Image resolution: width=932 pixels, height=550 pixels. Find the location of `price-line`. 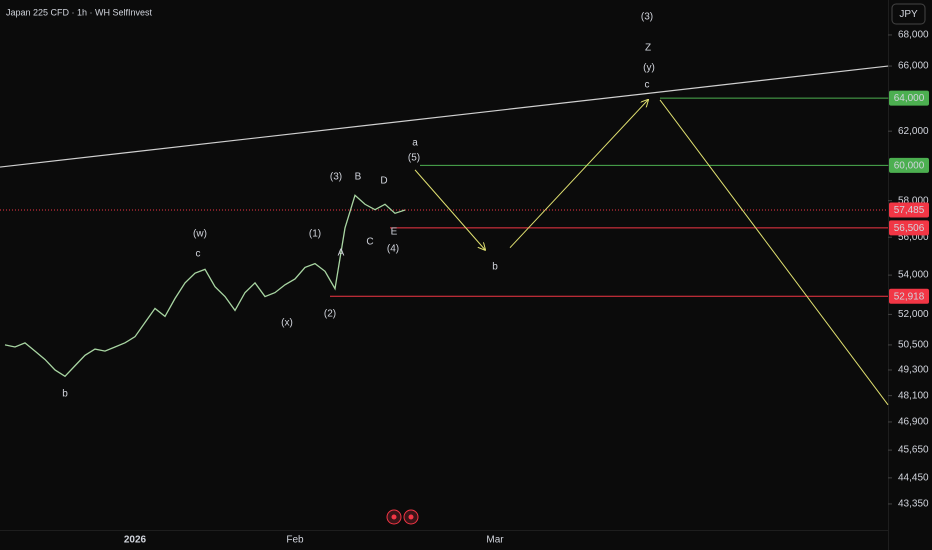

price-line is located at coordinates (205, 286).